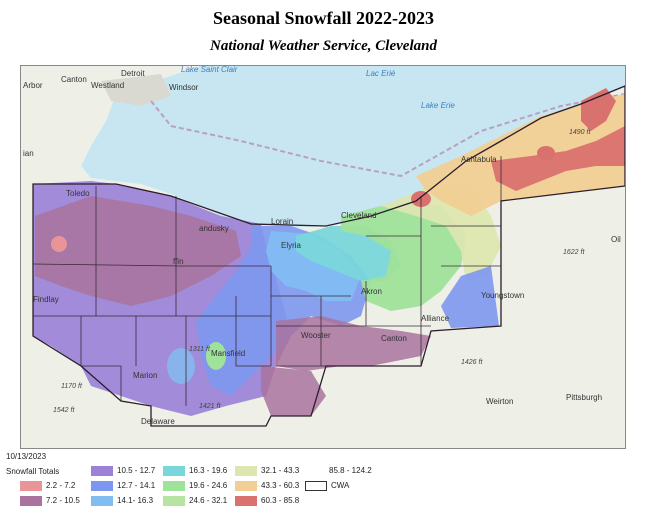 This screenshot has height=528, width=647. I want to click on snowfall-zone-green, so click(403, 256).